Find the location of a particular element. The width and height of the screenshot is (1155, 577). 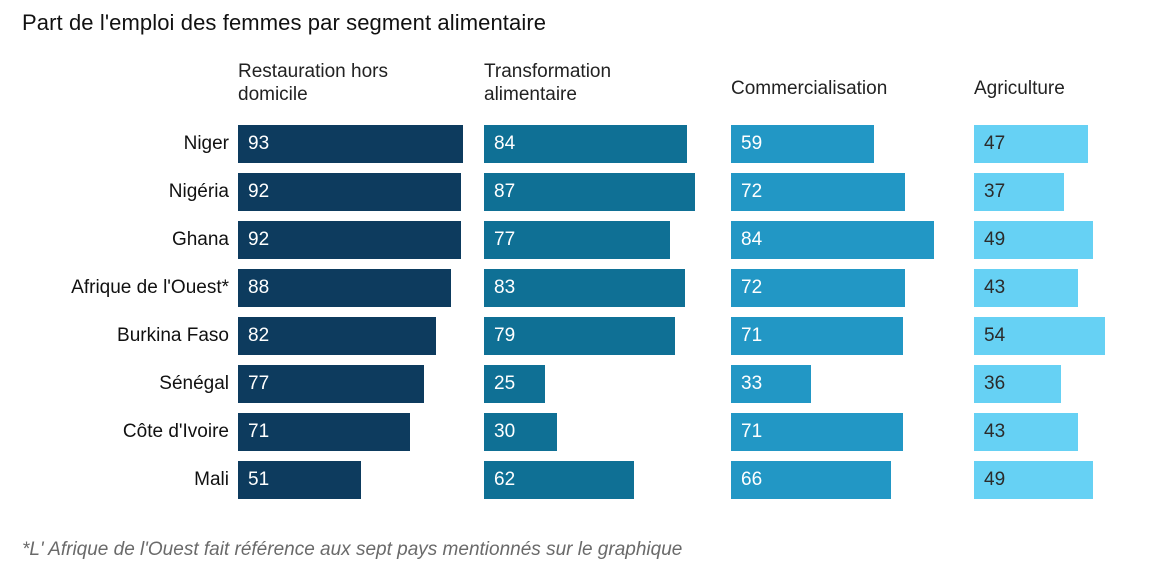

bar-cell: 47 is located at coordinates (1064, 149).